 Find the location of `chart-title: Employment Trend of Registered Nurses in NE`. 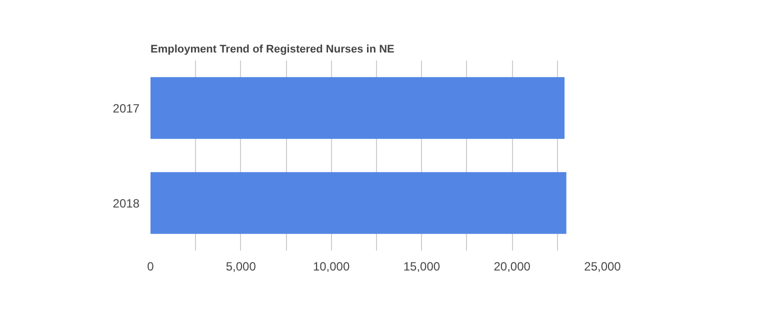

chart-title: Employment Trend of Registered Nurses in NE is located at coordinates (272, 50).